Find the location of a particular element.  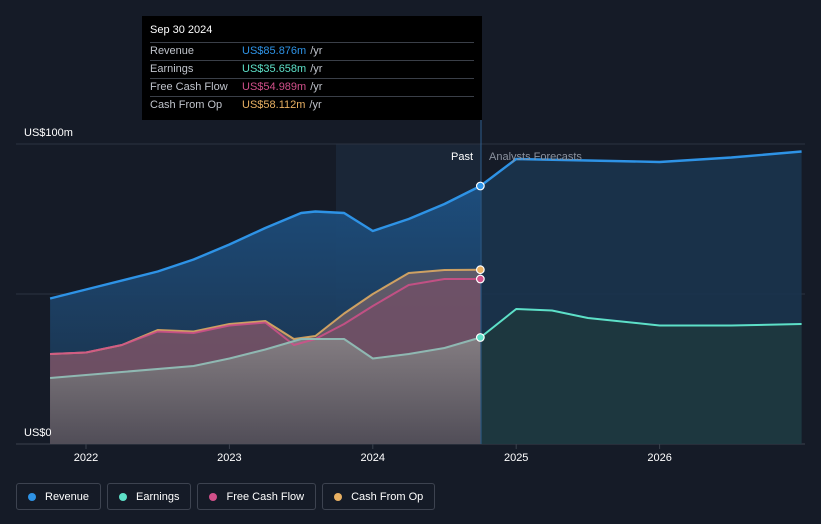

legend-item-cash-from-op: Cash From Op is located at coordinates (379, 496).